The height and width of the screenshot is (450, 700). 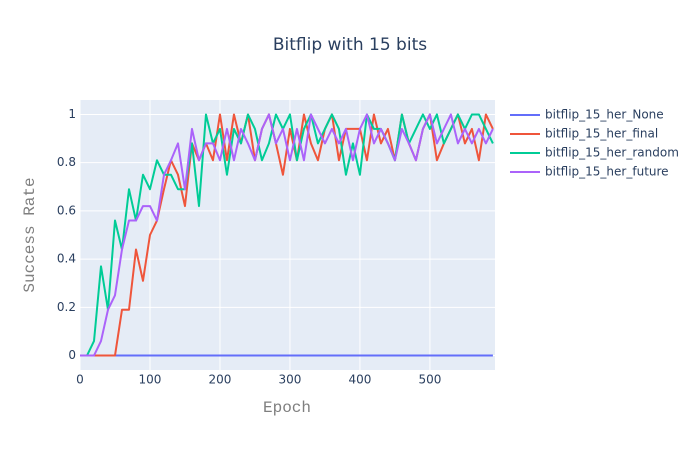 I want to click on legend-label: bitflip_15_her_final, so click(x=601, y=134).